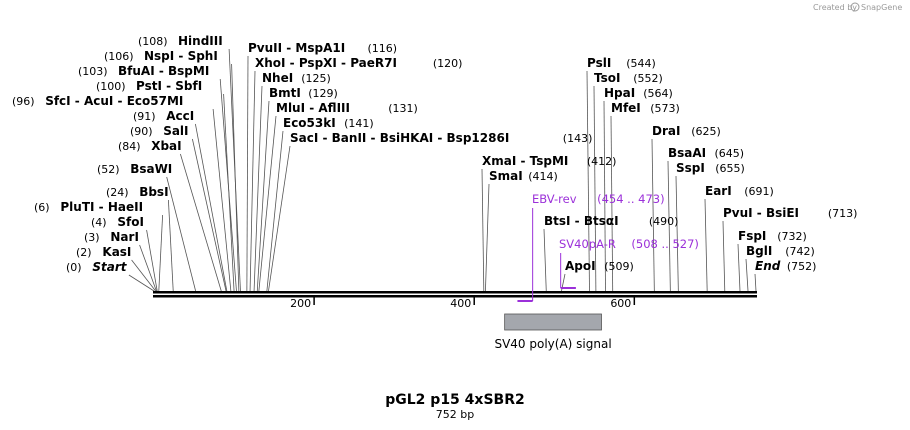  Describe the element at coordinates (180, 41) in the screenshot. I see `site-hindiii: (108) HindIII` at that location.